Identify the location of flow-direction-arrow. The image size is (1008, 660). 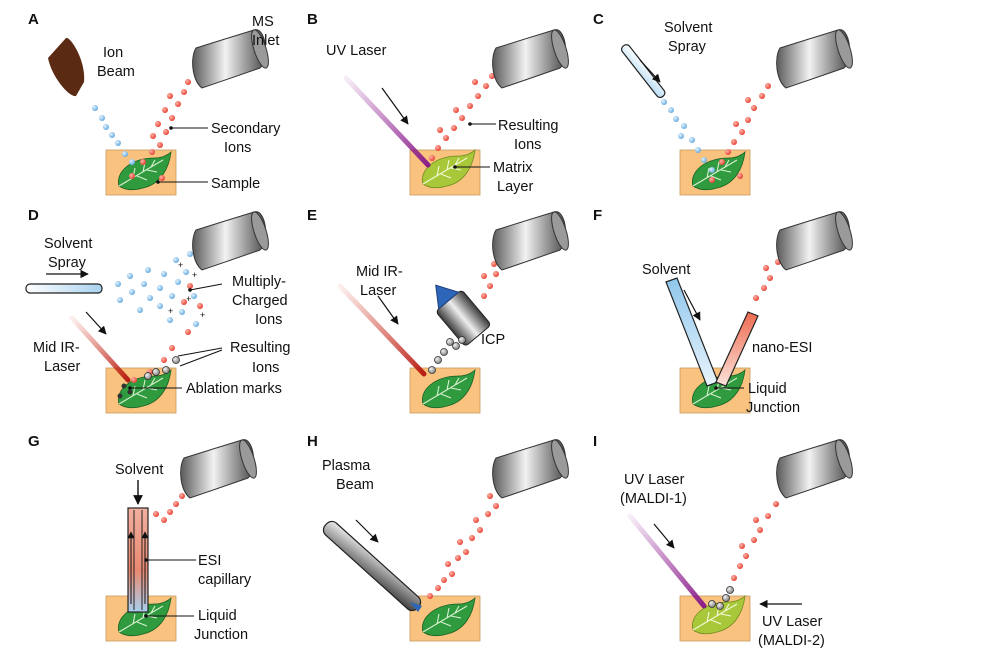
(692, 305).